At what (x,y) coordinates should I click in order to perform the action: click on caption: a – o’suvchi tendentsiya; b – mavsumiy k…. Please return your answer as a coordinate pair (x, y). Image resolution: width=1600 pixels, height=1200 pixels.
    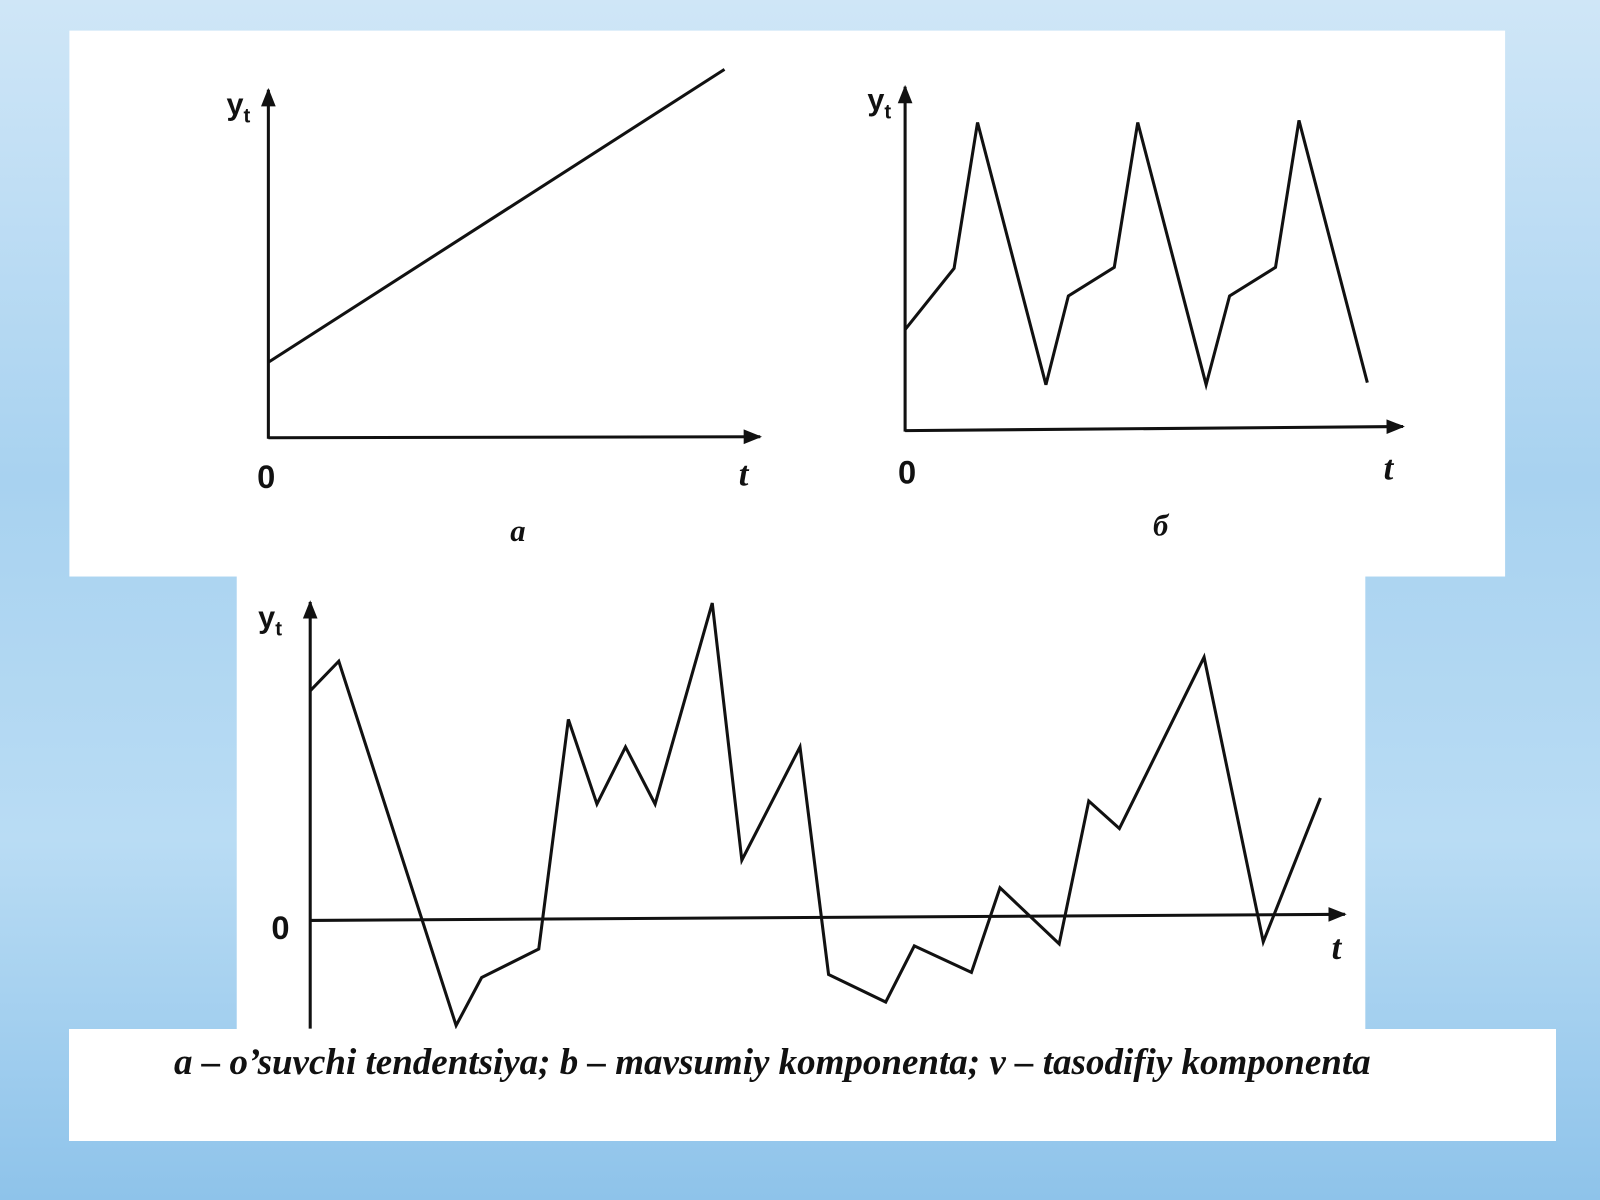
    Looking at the image, I should click on (812, 1085).